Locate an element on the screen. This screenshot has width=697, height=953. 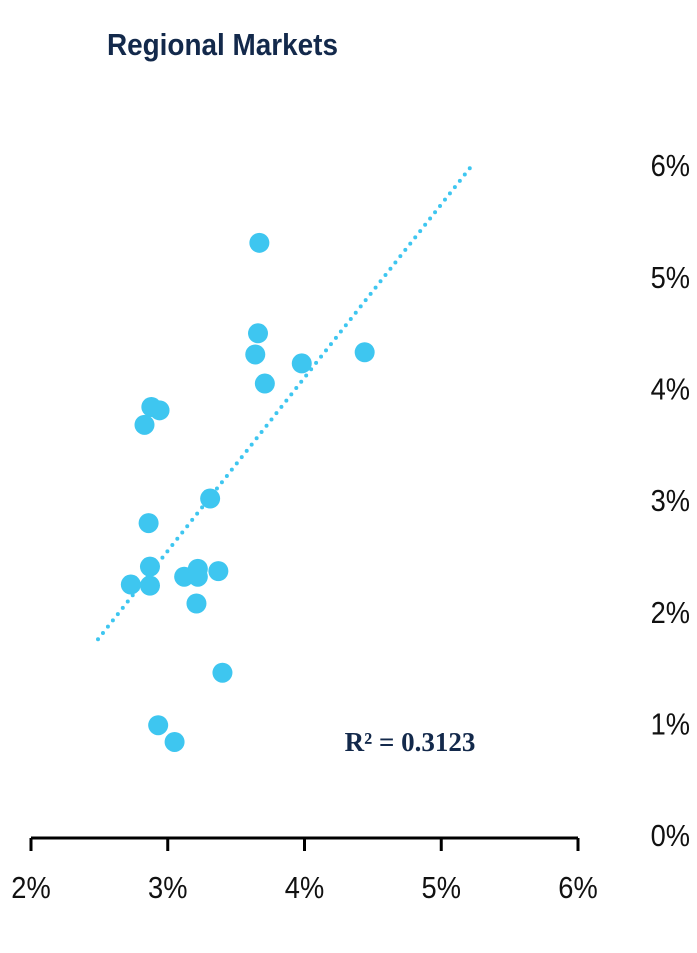
y-tick-label: 5% is located at coordinates (670, 278).